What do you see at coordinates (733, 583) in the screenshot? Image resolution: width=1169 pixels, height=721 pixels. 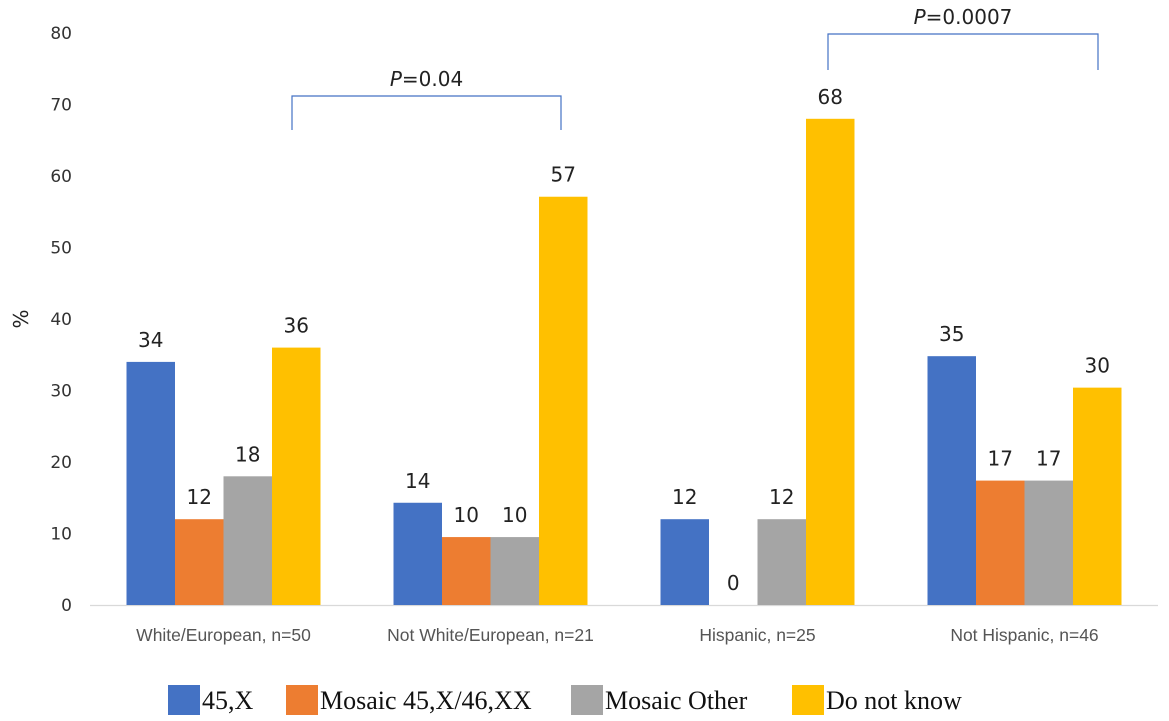 I see `data-label: 0` at bounding box center [733, 583].